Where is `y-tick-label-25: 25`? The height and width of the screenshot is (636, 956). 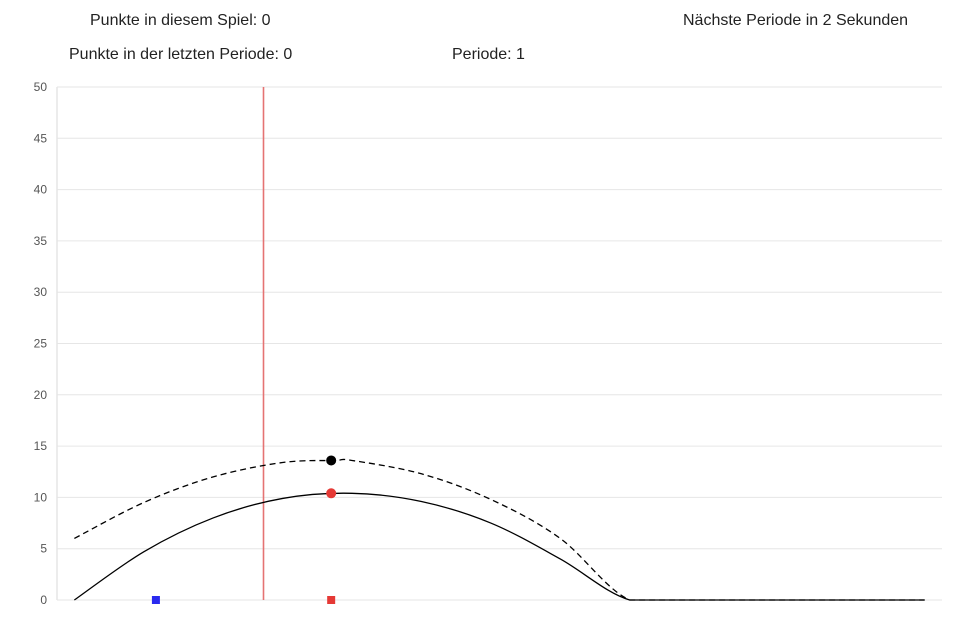
y-tick-label-25: 25 is located at coordinates (41, 344).